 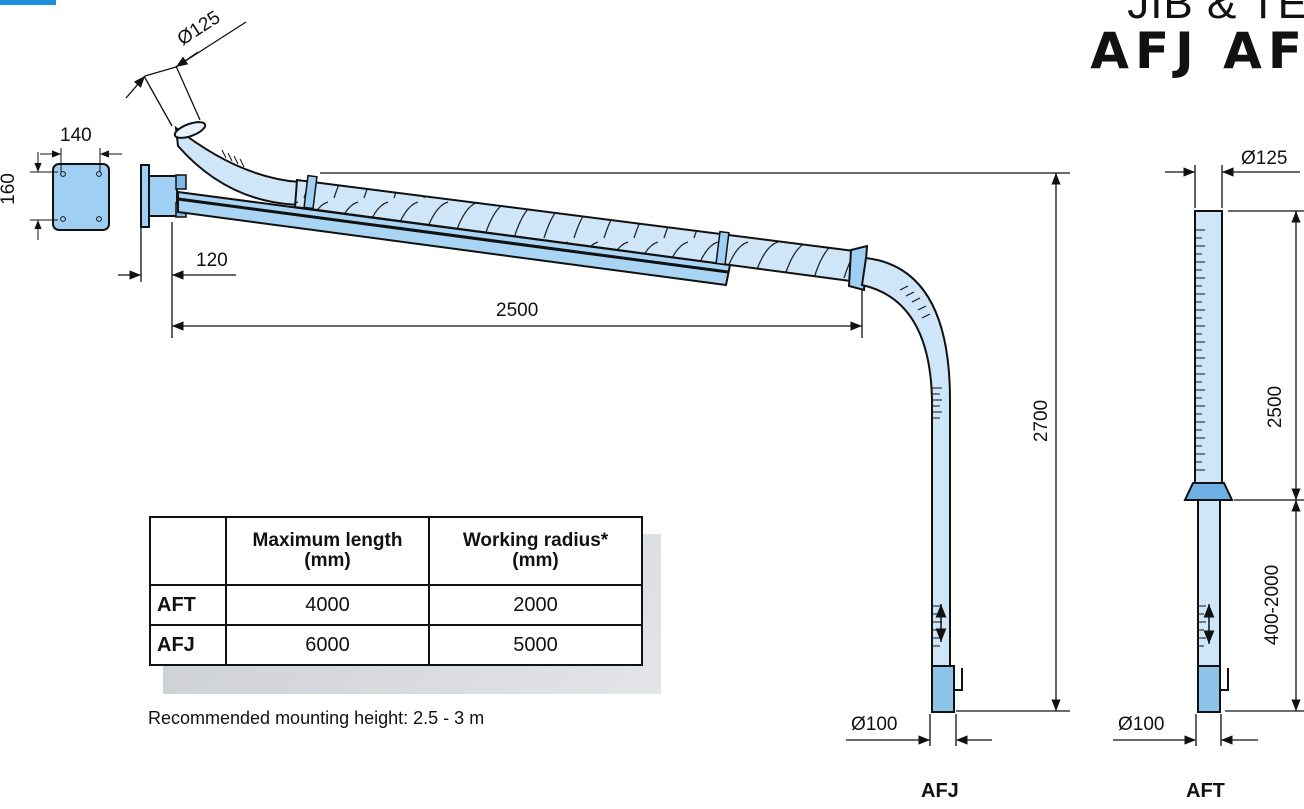 I want to click on table-header-row: Maximum length (mm) Working radius* (mm), so click(x=396, y=551).